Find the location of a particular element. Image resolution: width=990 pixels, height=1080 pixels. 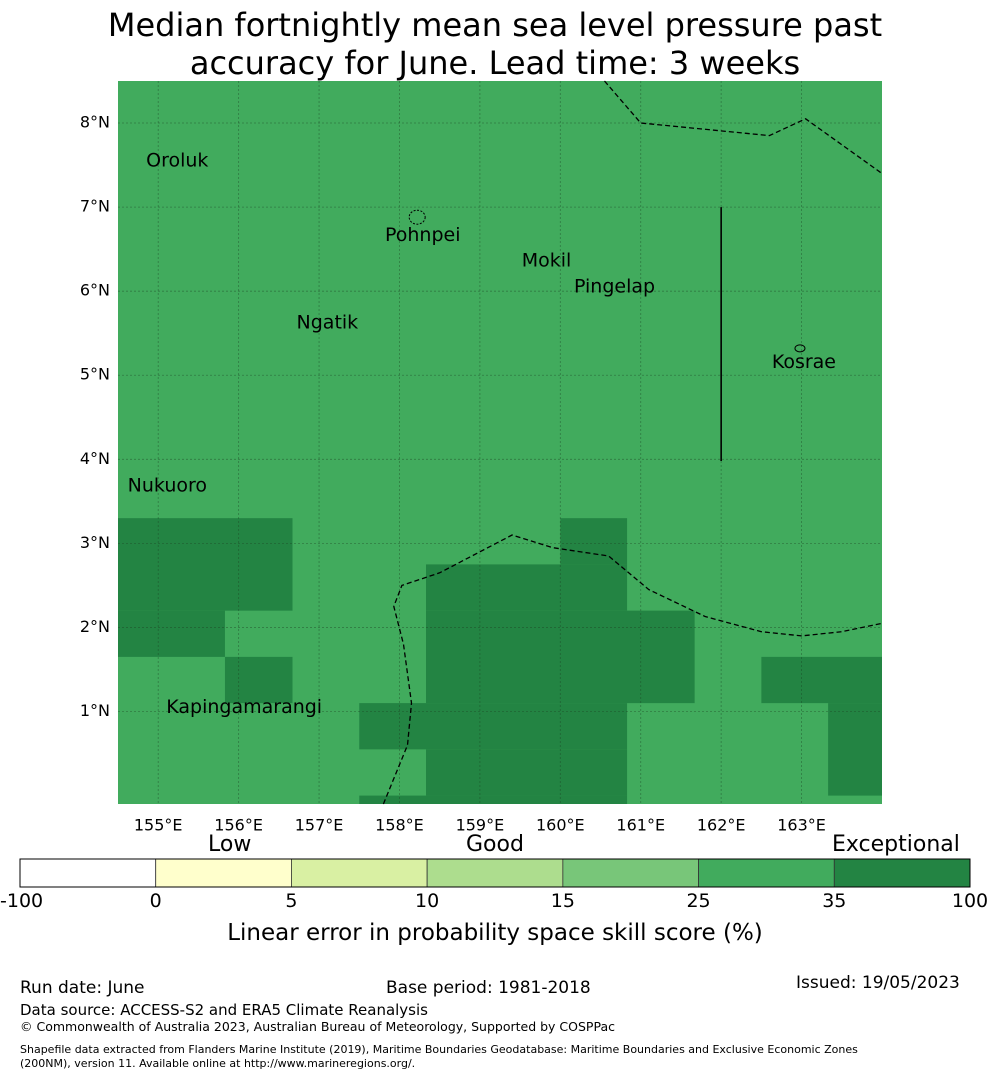

colorbar-tick-label: 100 is located at coordinates (970, 901).